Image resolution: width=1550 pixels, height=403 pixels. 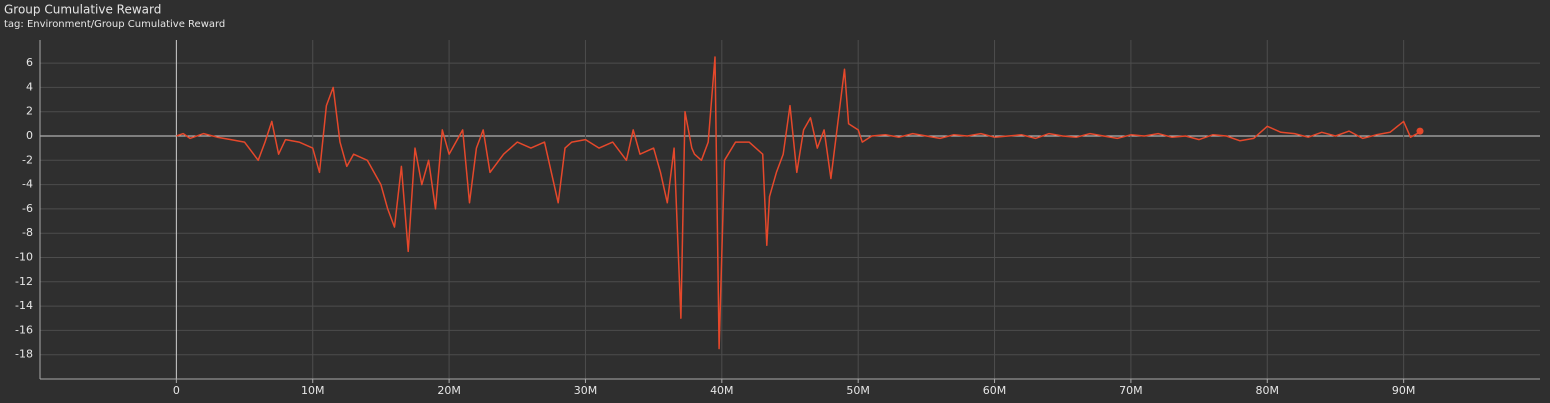 I want to click on y-tick-label: -8, so click(x=27, y=232).